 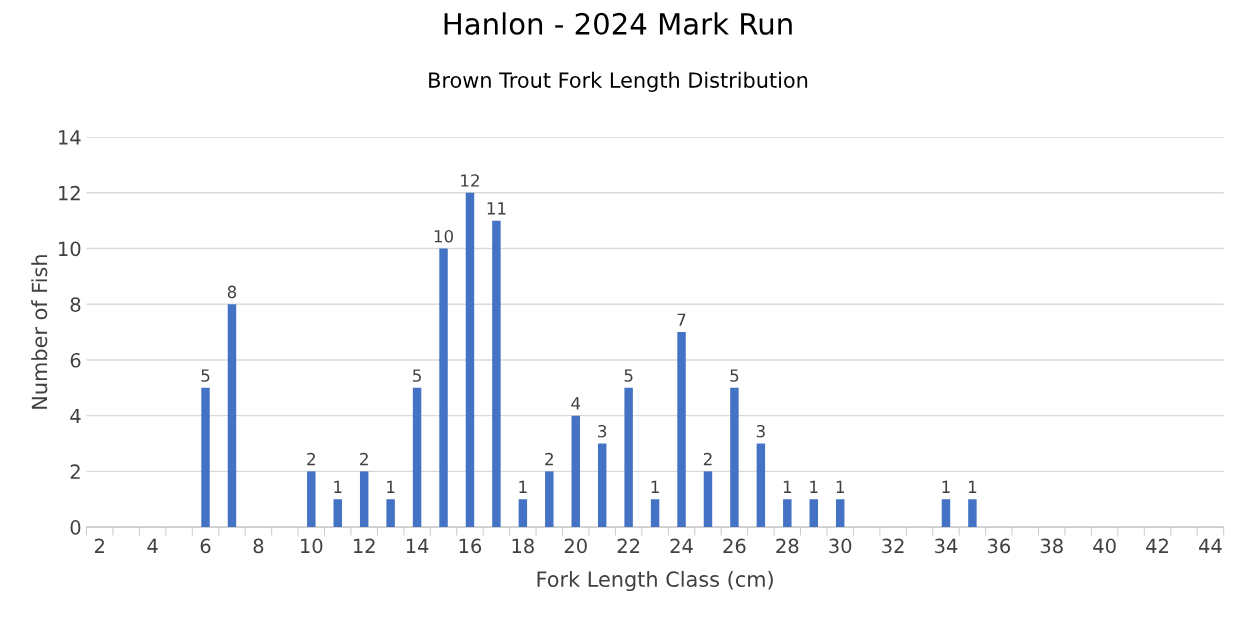 I want to click on x-tick-label: 28, so click(x=787, y=546).